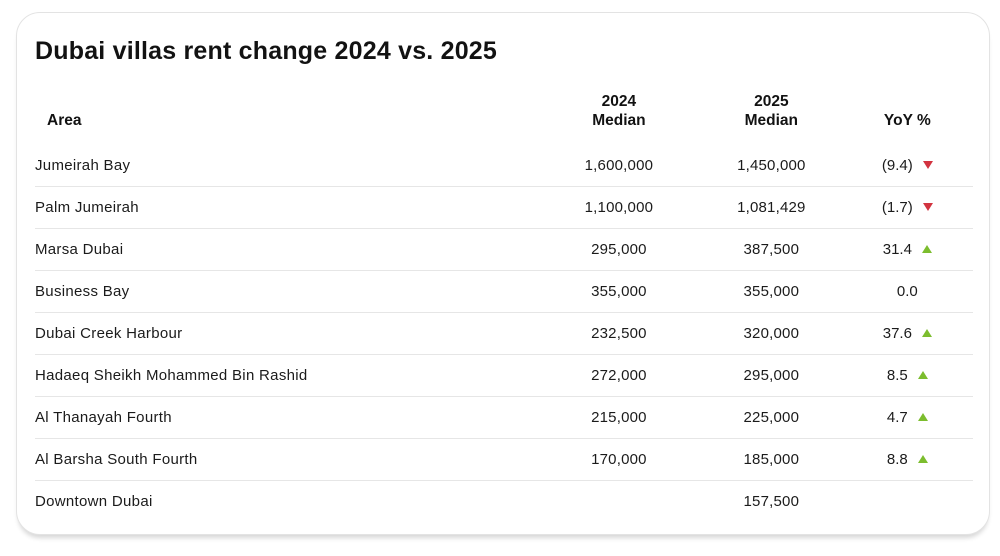 Image resolution: width=1000 pixels, height=556 pixels. Describe the element at coordinates (897, 459) in the screenshot. I see `yoy-value: 8.8` at that location.